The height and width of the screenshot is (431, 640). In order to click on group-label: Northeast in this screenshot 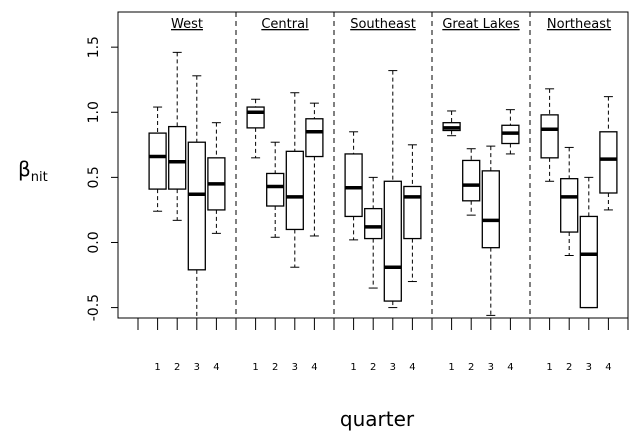, I will do `click(579, 24)`.